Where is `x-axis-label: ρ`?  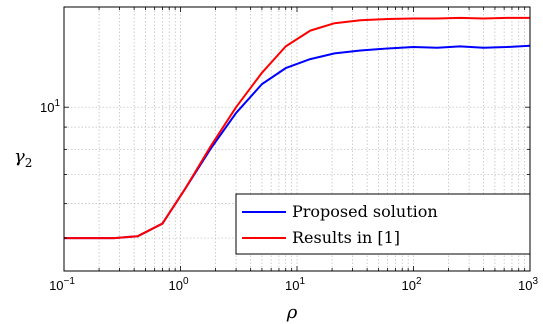 x-axis-label: ρ is located at coordinates (292, 312).